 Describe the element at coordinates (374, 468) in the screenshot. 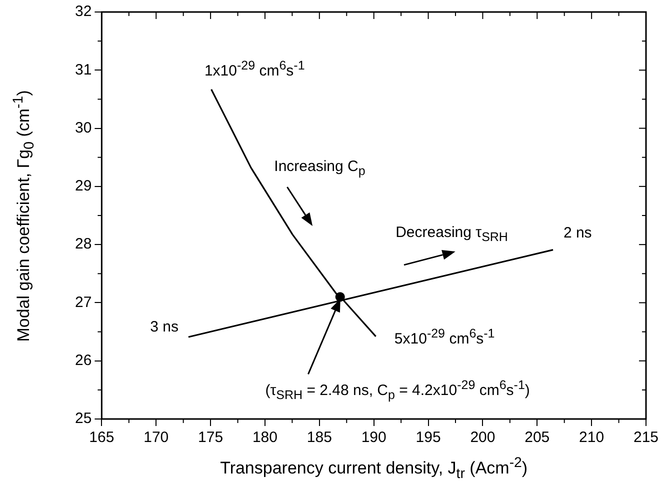

I see `x-axis-title: Transparency current density, J$_{tr}$ (Acm$^{-2}$)` at that location.